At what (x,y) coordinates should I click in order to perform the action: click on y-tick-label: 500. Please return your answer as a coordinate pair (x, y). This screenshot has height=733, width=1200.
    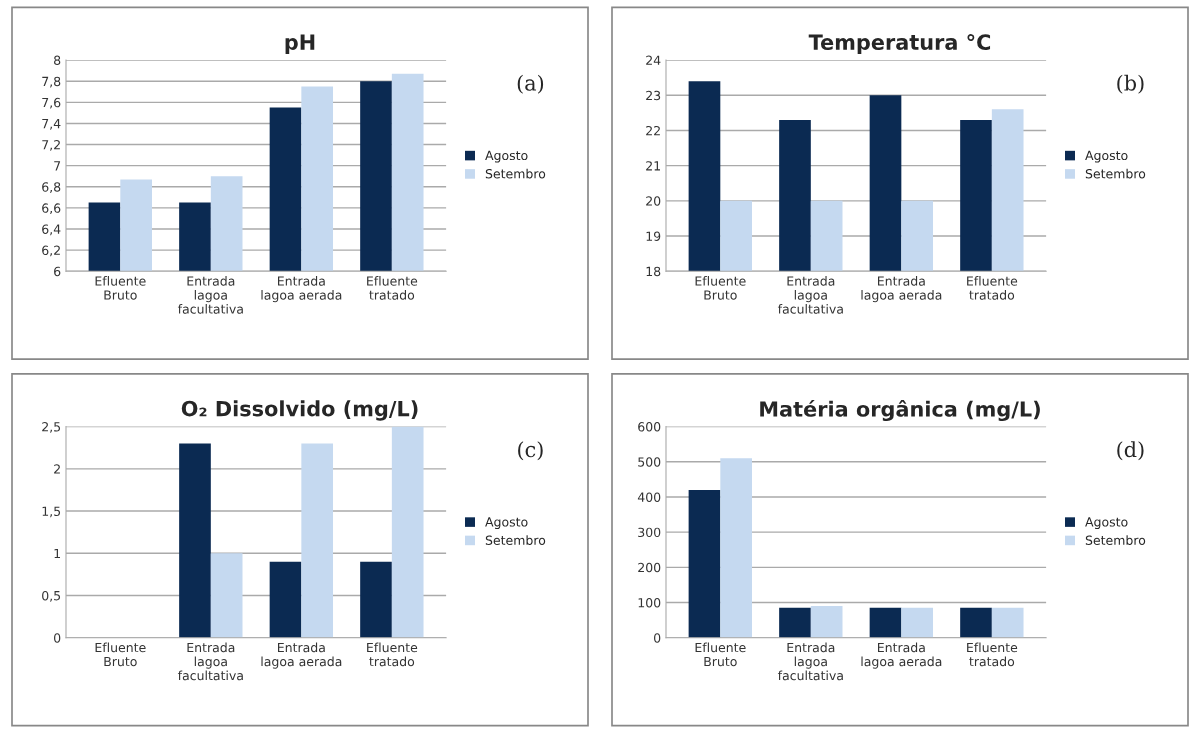
    Looking at the image, I should click on (649, 462).